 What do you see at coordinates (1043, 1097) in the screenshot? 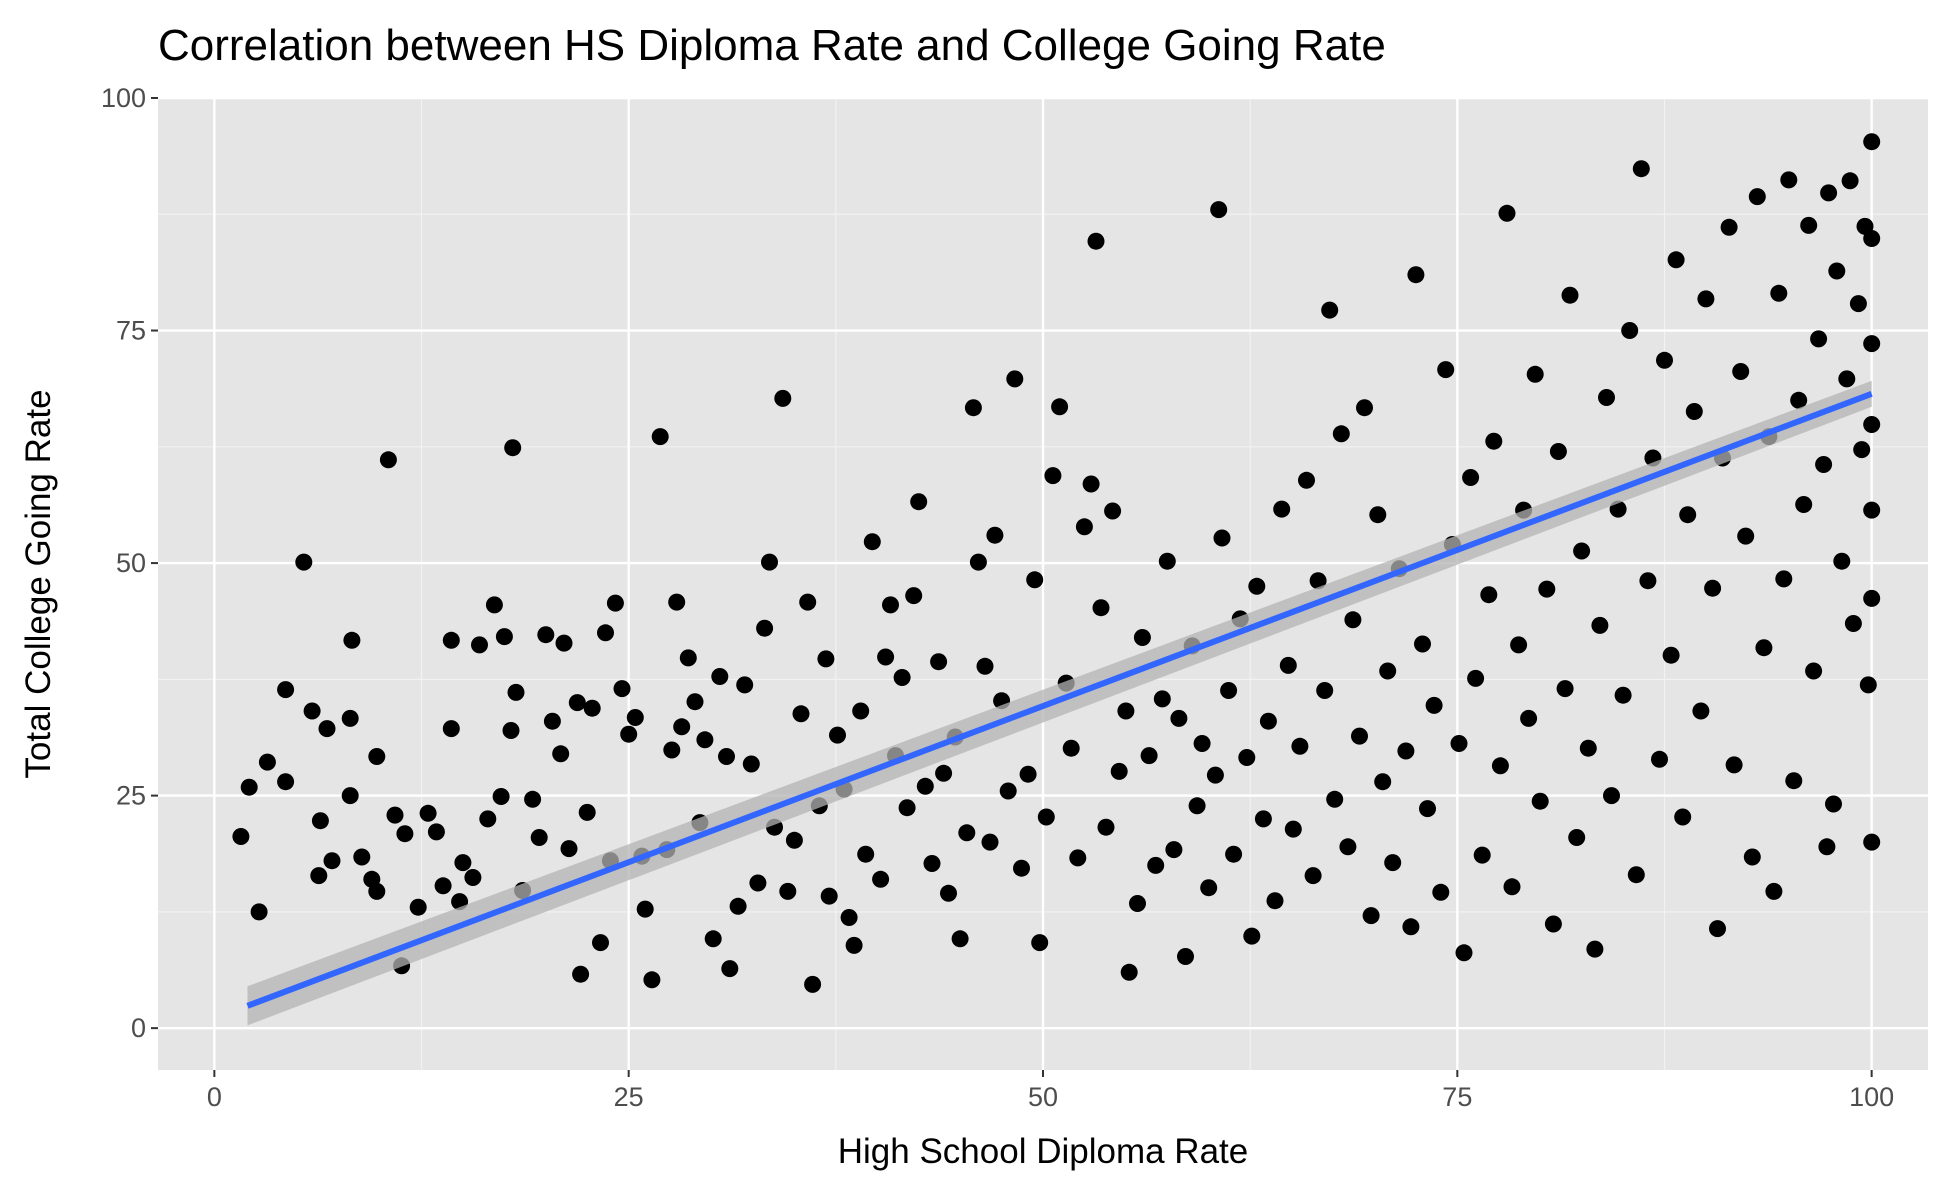
I see `x-tick-label: 50` at bounding box center [1043, 1097].